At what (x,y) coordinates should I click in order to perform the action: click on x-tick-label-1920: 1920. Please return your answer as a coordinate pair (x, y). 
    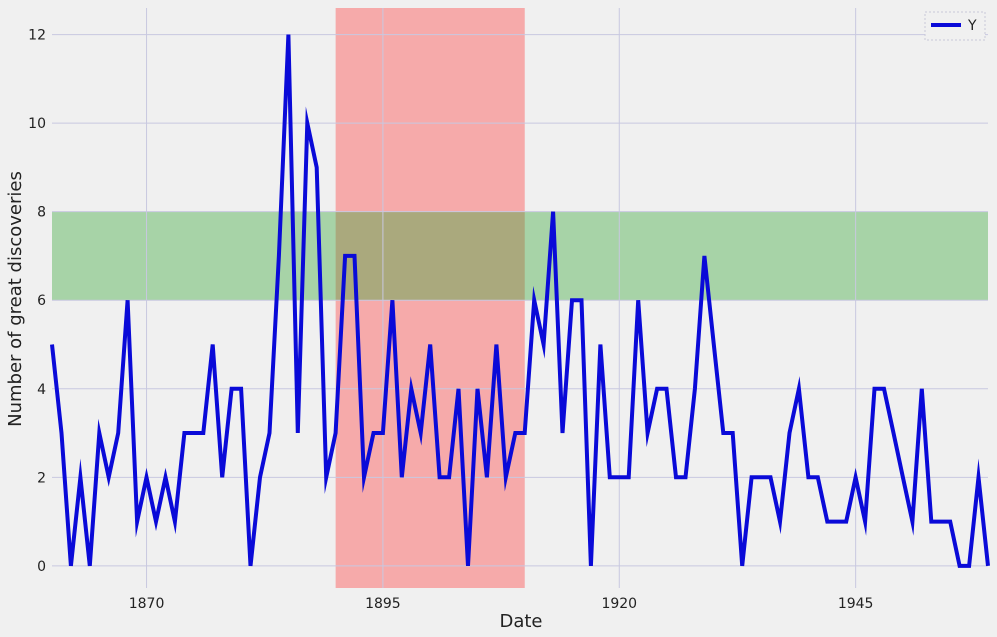
    Looking at the image, I should click on (619, 604).